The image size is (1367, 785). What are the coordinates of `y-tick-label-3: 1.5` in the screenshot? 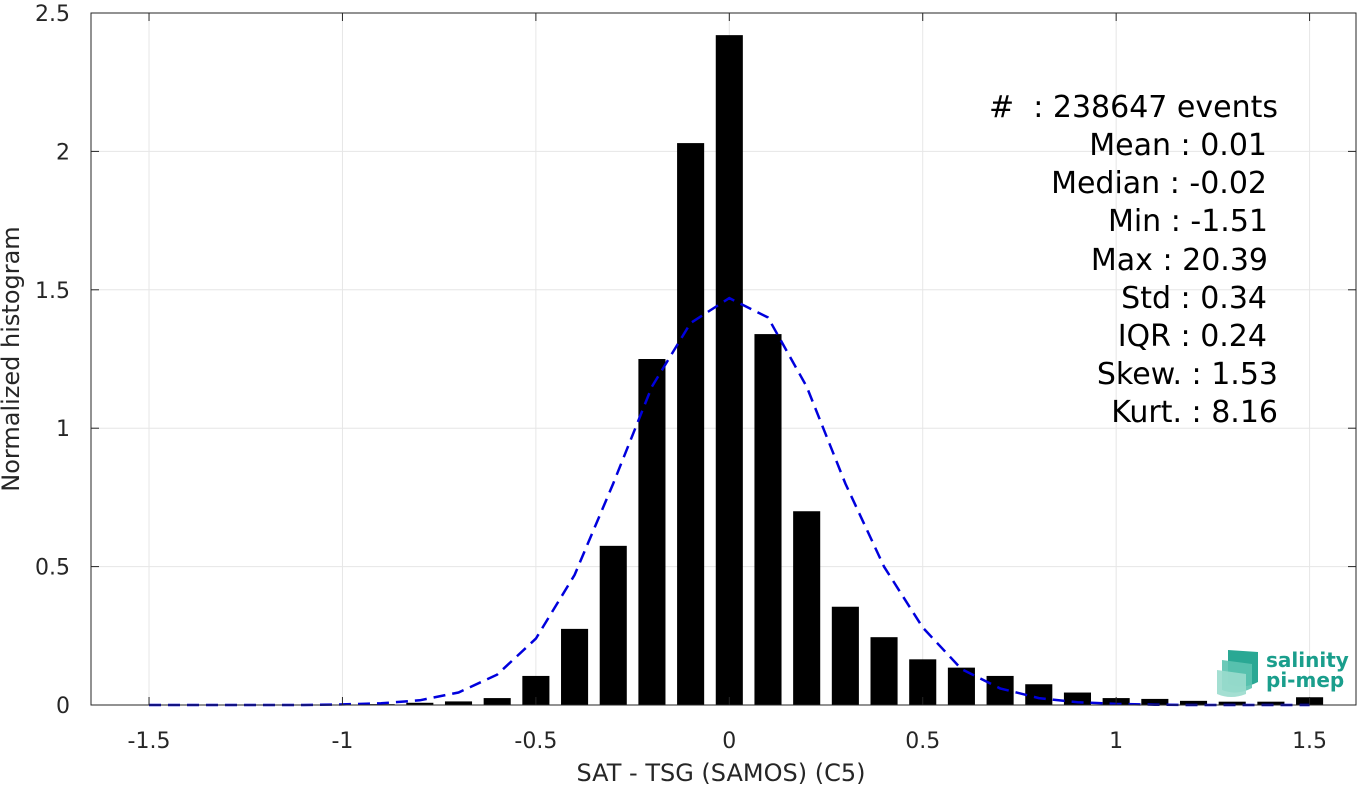 It's located at (52, 291).